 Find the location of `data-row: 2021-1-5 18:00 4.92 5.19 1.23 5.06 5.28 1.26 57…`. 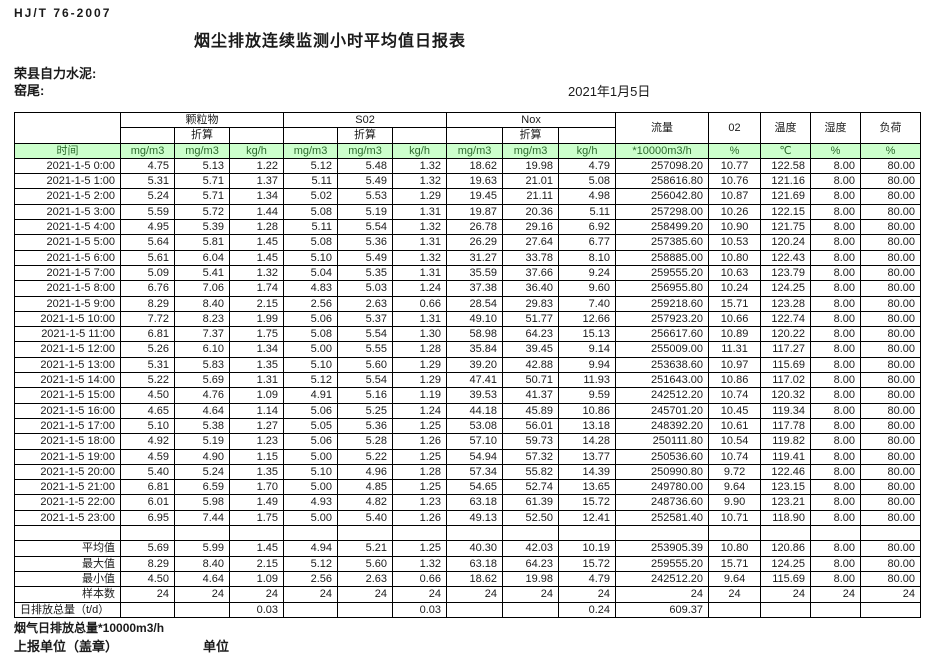

data-row: 2021-1-5 18:00 4.92 5.19 1.23 5.06 5.28 1.26 57… is located at coordinates (468, 441).